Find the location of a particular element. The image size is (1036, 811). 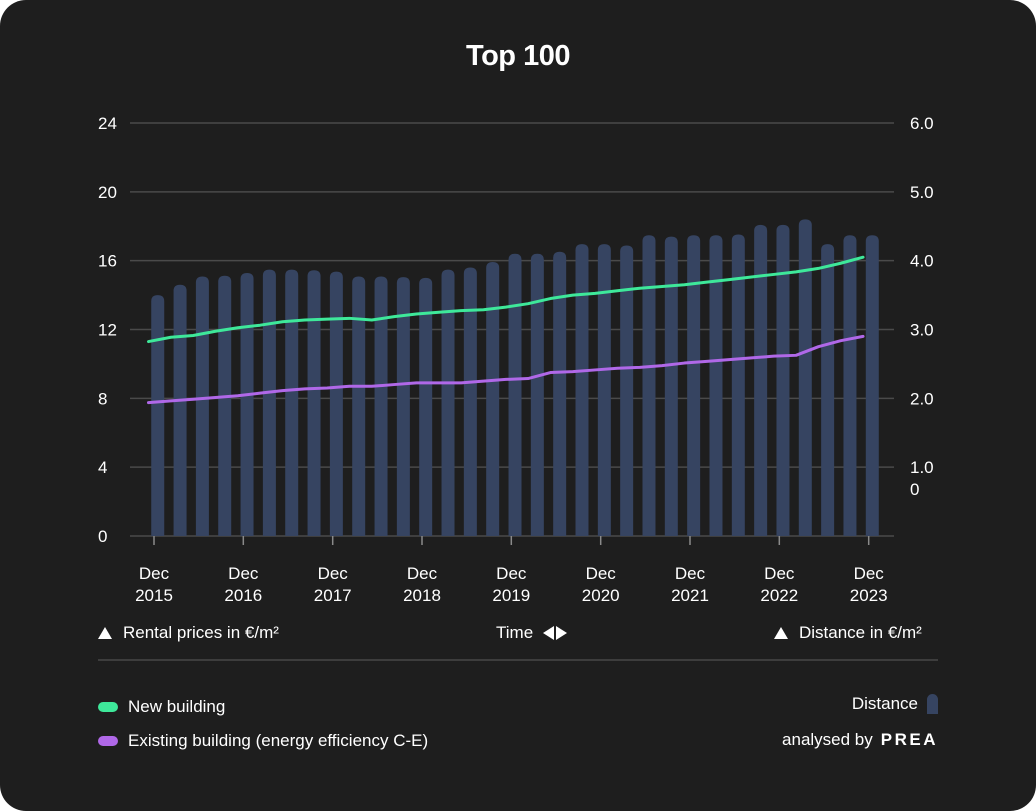

y-left-tick-label: 20 is located at coordinates (107, 192).